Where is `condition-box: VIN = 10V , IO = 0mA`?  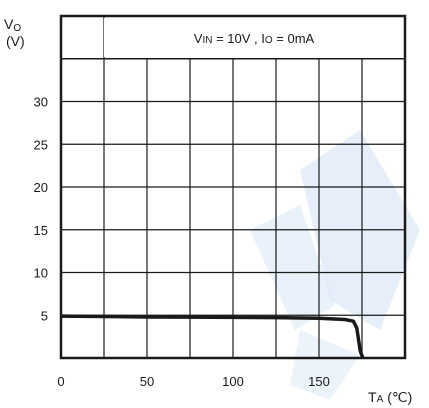
condition-box: VIN = 10V , IO = 0mA is located at coordinates (254, 37).